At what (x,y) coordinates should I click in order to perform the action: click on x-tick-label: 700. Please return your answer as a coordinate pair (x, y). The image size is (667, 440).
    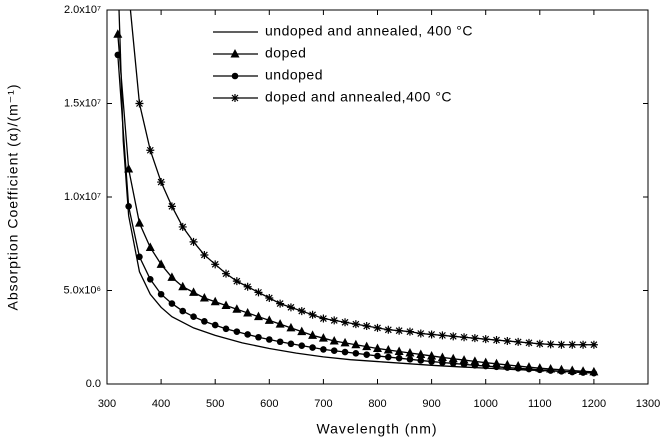
    Looking at the image, I should click on (323, 404).